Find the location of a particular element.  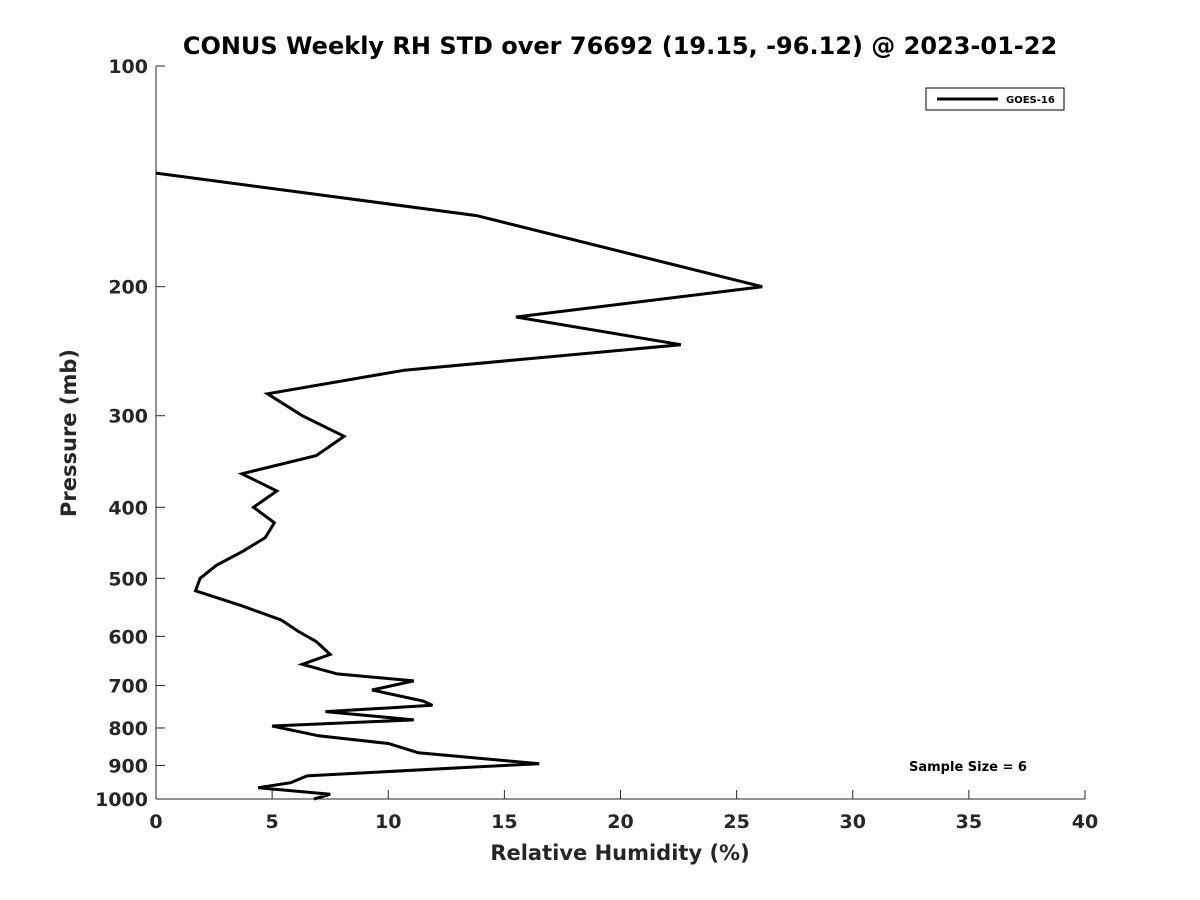

y-tick-label: 100 is located at coordinates (128, 67).